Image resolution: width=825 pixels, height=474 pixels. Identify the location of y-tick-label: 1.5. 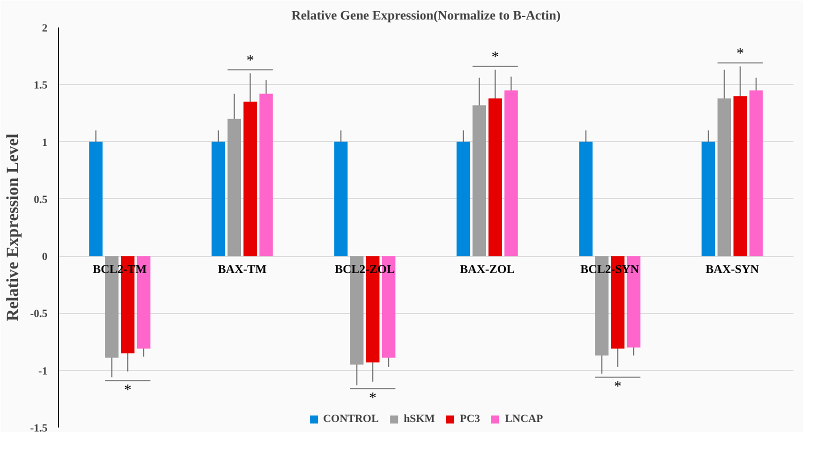
(41, 86).